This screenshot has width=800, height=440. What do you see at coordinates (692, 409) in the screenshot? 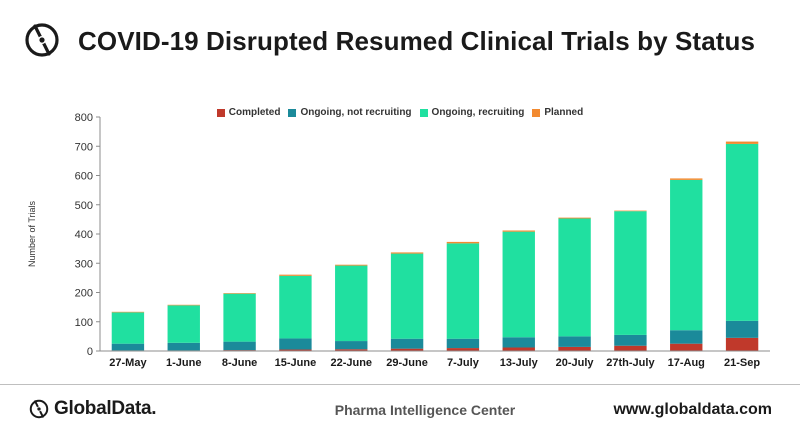
I see `footer-url: www.globaldata.com` at bounding box center [692, 409].